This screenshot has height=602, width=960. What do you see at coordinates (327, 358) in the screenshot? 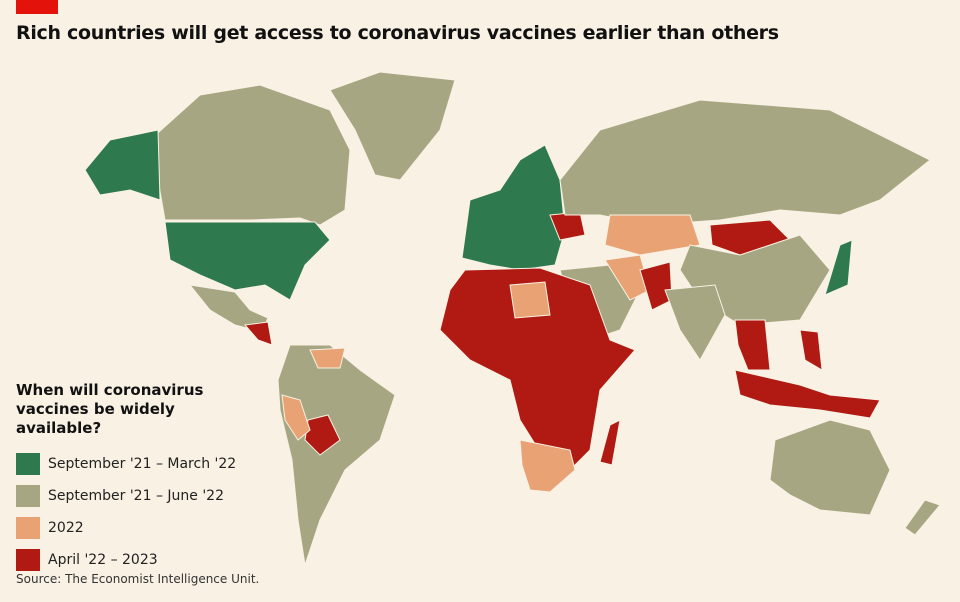
I see `venezuela` at bounding box center [327, 358].